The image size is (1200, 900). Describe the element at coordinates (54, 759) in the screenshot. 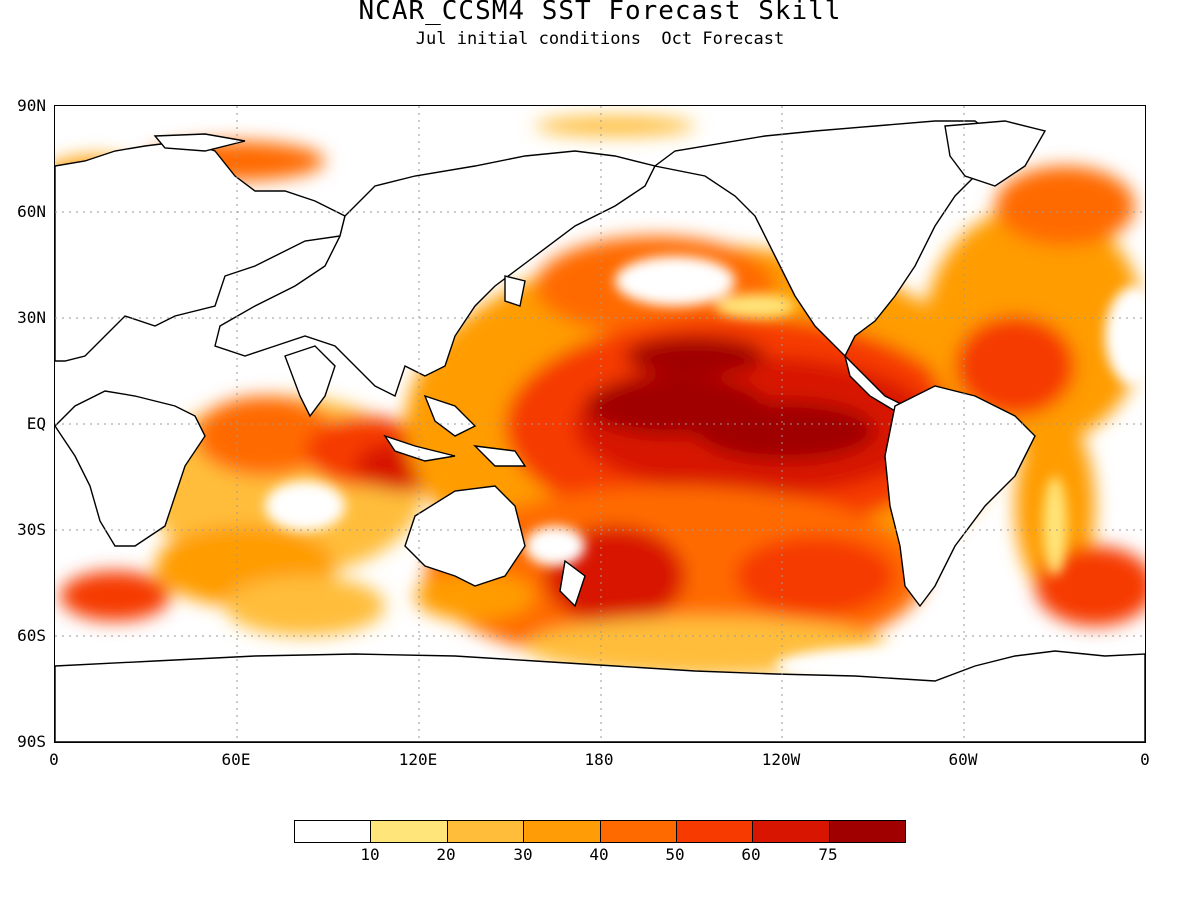

I see `lon-label-0-left: 0` at that location.